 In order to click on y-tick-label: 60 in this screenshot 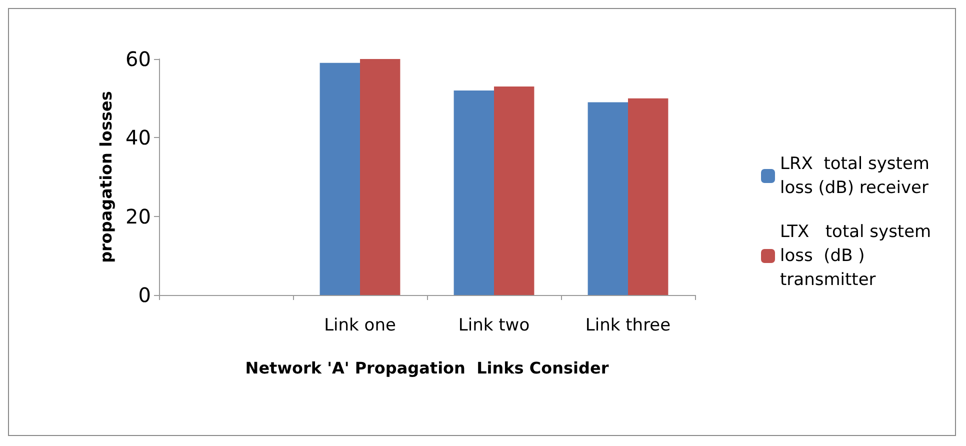, I will do `click(138, 59)`.